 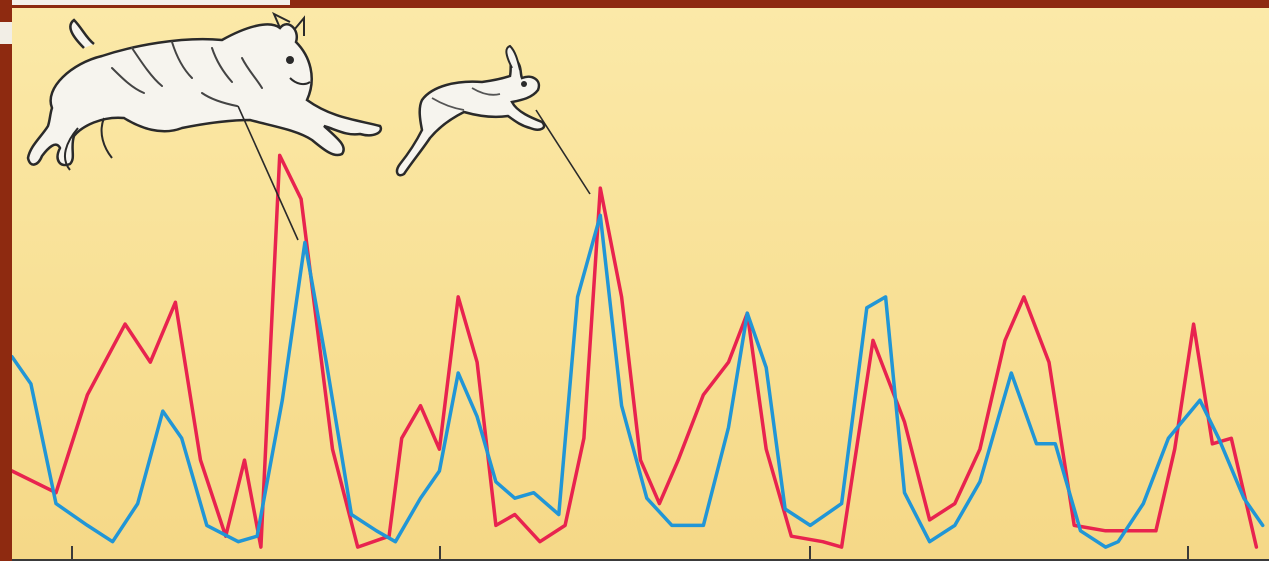 I want to click on window-top-edge, so click(x=145, y=2).